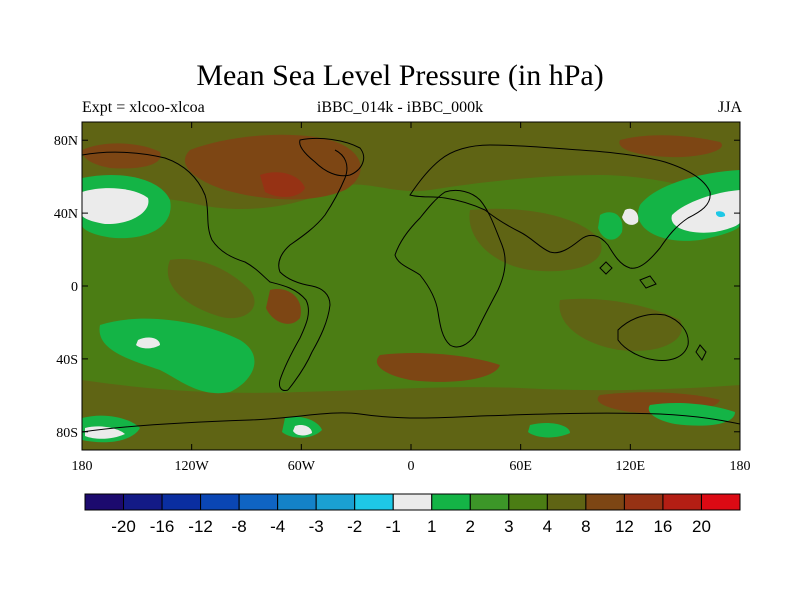  I want to click on field-level-greenland-high, so click(272, 167).